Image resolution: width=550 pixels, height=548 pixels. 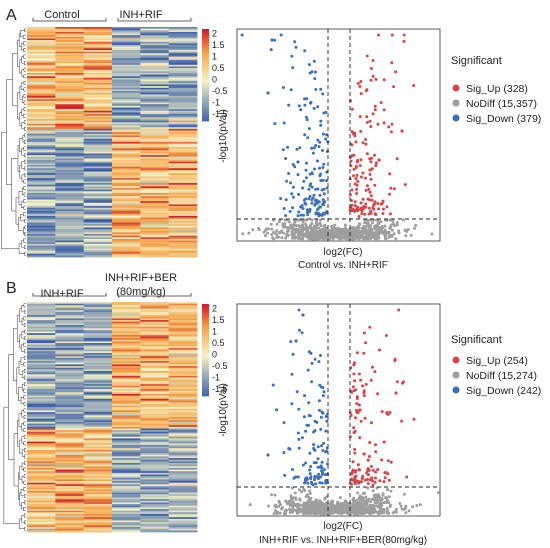 What do you see at coordinates (11, 288) in the screenshot?
I see `panel-label-b: B` at bounding box center [11, 288].